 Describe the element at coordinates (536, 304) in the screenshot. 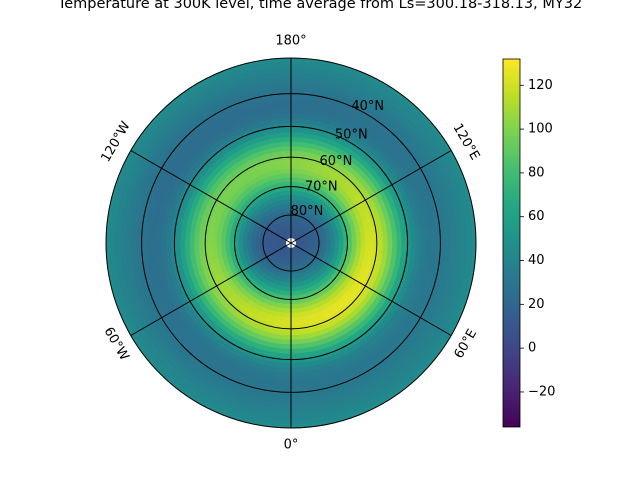

I see `colorbar-tick-label: 20` at that location.